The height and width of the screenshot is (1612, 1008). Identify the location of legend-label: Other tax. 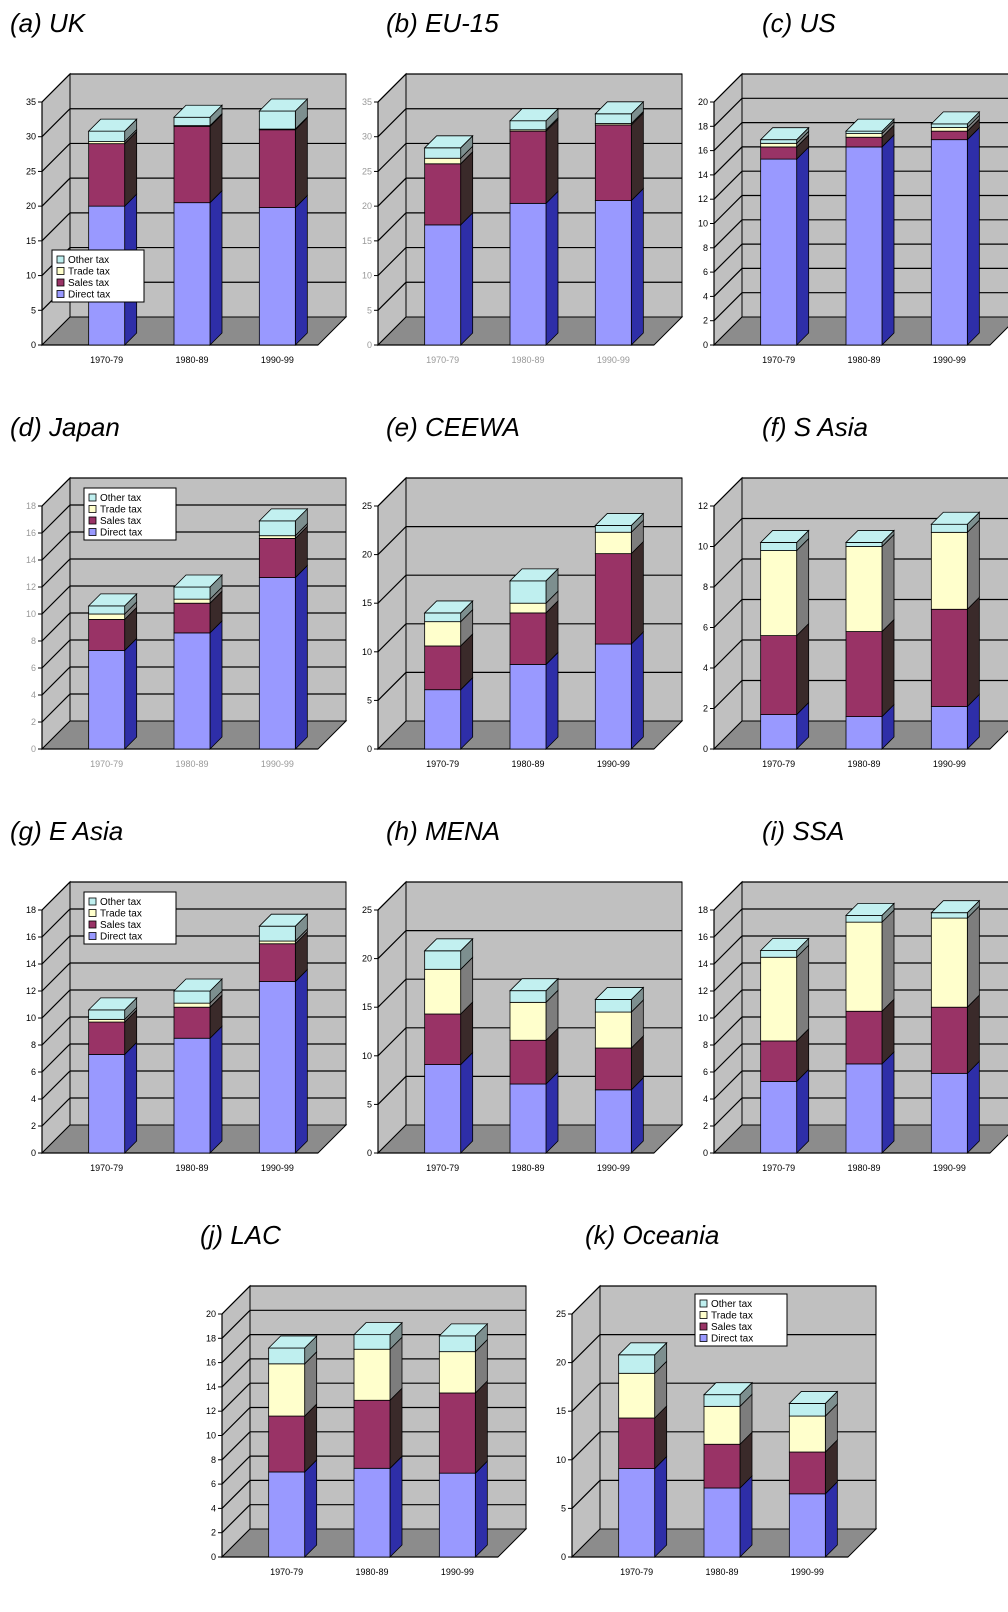
(731, 1304).